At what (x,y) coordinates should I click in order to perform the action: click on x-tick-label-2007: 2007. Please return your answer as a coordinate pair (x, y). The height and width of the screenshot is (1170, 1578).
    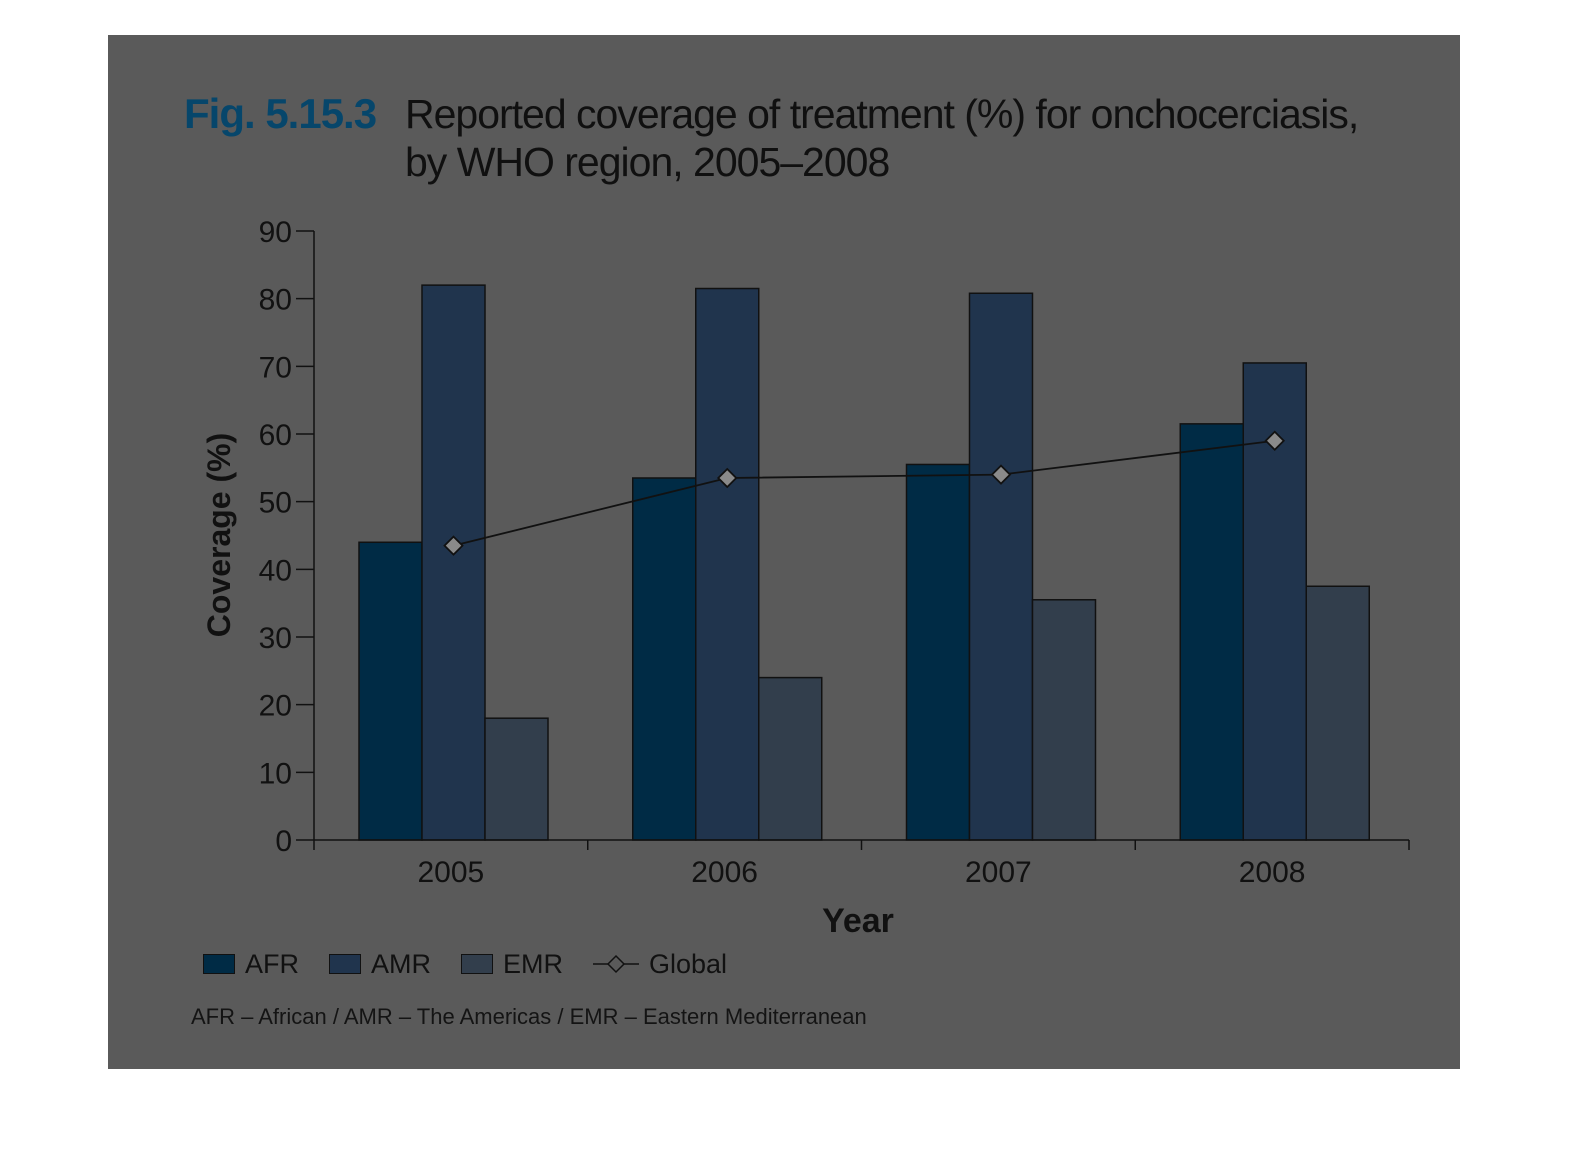
    Looking at the image, I should click on (998, 872).